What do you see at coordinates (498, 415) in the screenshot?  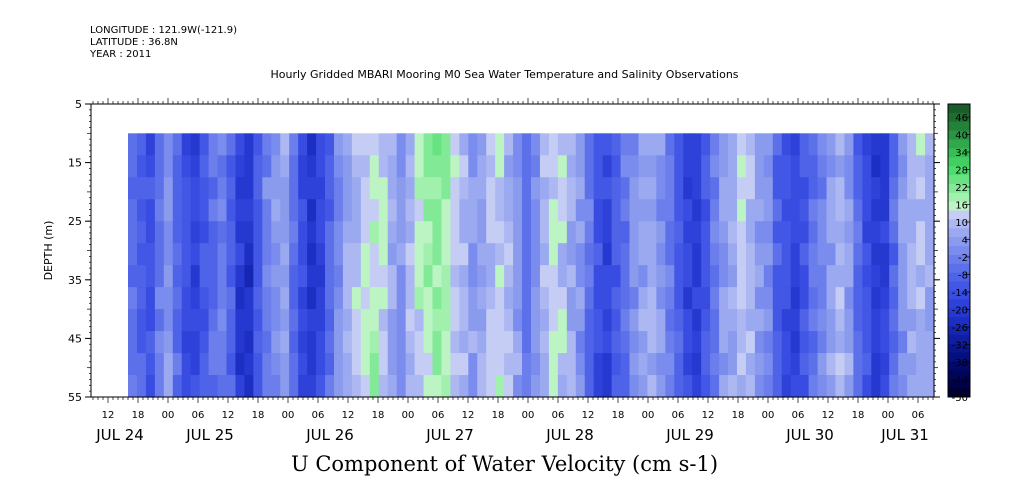 I see `x-hour-label: 18` at bounding box center [498, 415].